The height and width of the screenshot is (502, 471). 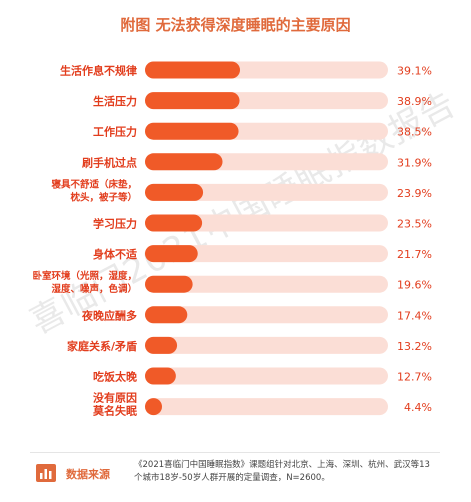 I want to click on category-label: 枕头，被子等）, so click(x=103, y=197).